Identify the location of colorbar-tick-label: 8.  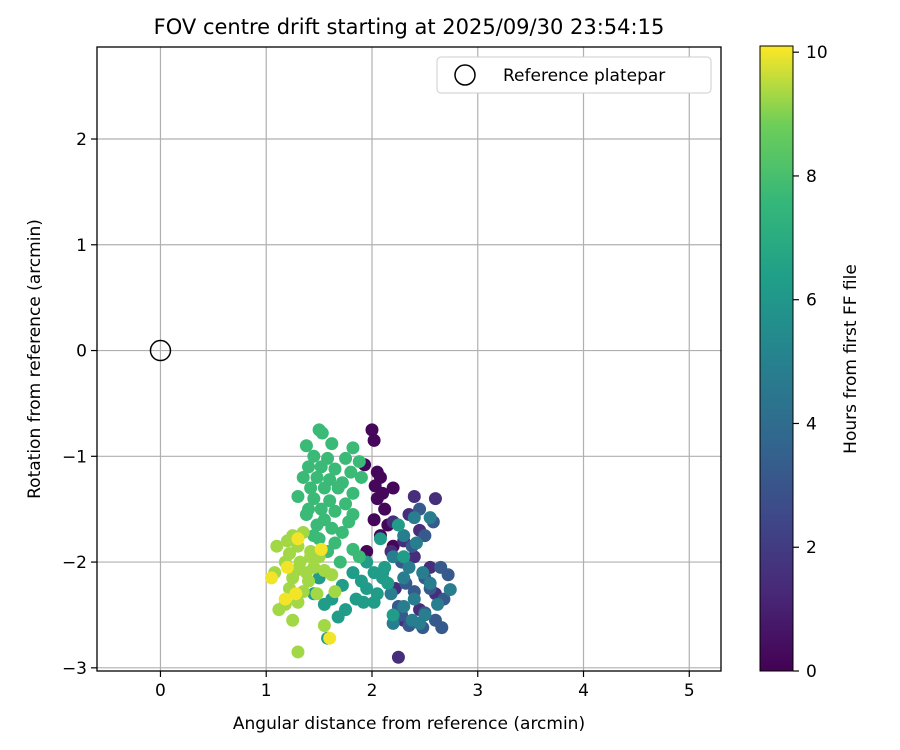
(811, 177).